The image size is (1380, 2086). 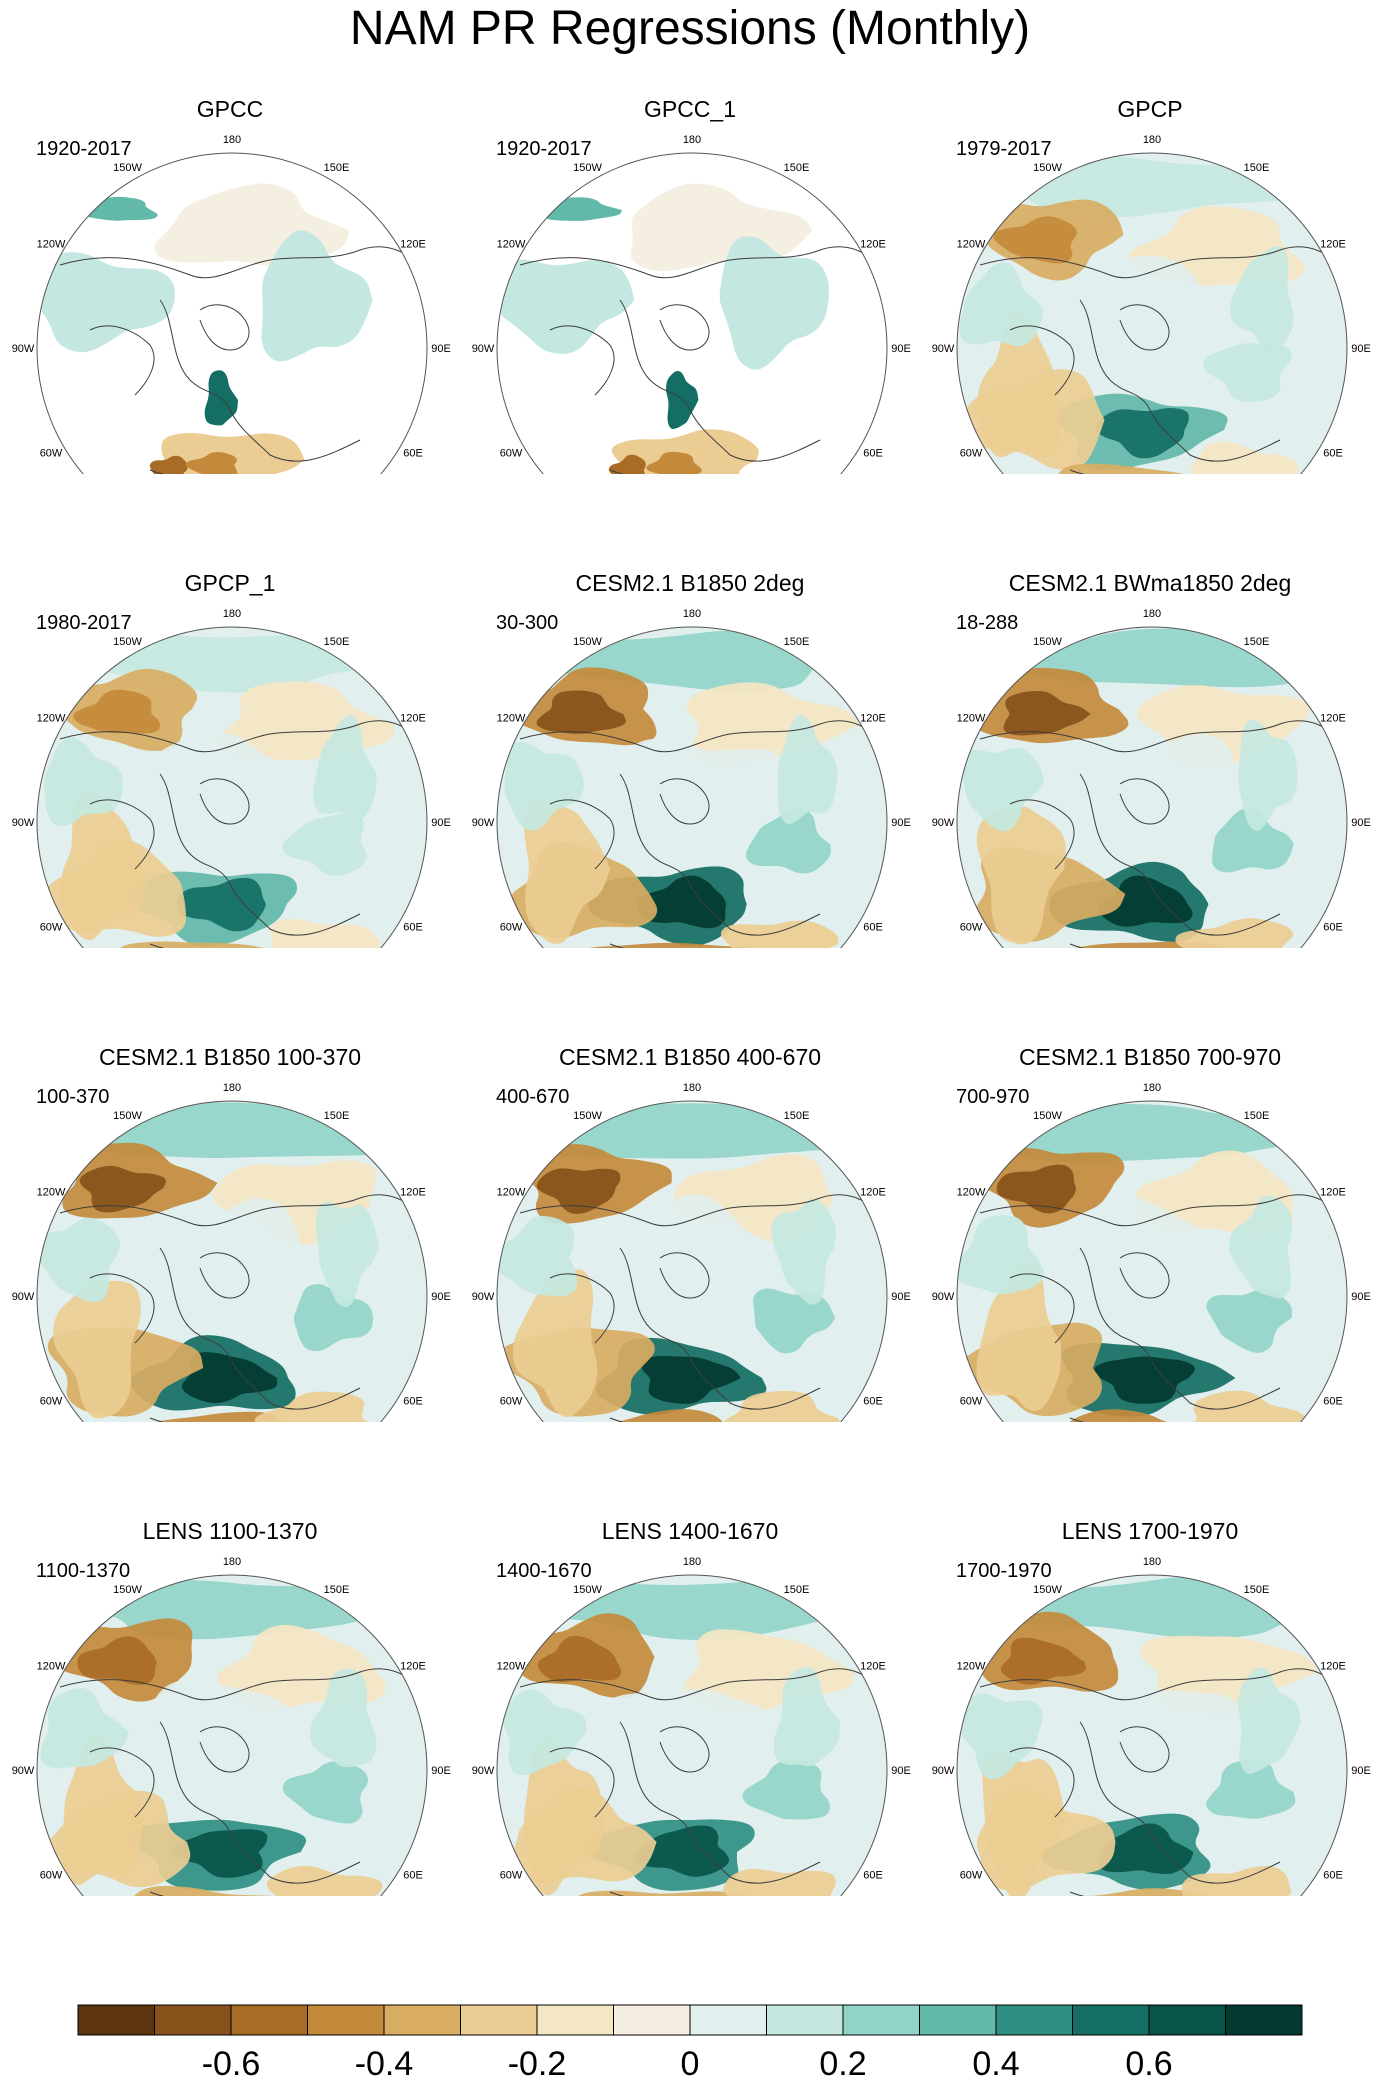 What do you see at coordinates (1150, 583) in the screenshot?
I see `panel-title: CESM2.1 BWma1850 2deg` at bounding box center [1150, 583].